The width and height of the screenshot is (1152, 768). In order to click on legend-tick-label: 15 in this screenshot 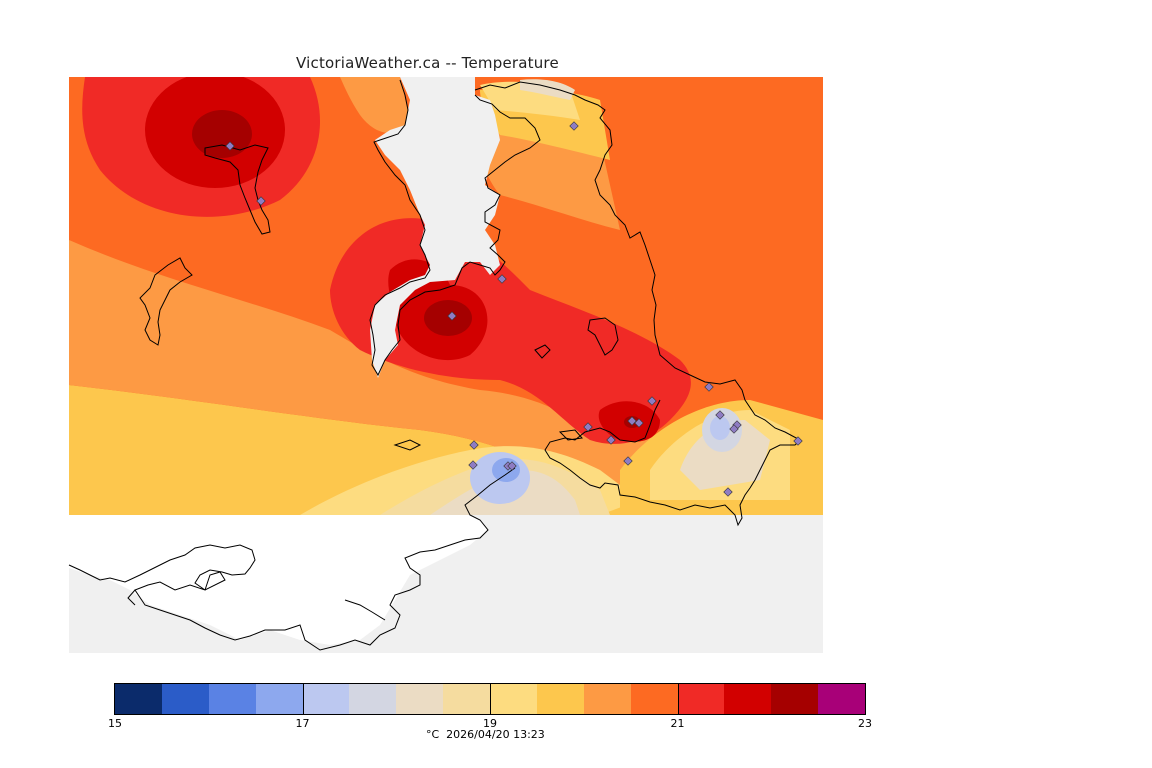, I will do `click(115, 723)`.